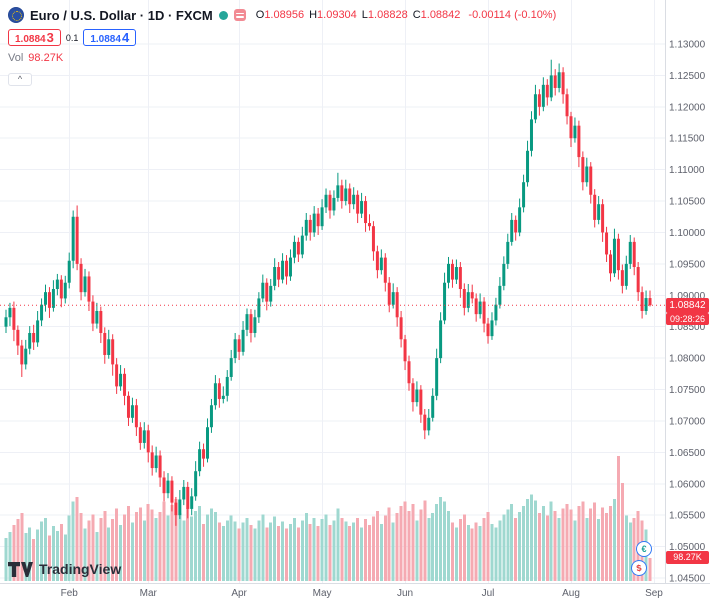  What do you see at coordinates (416, 15) in the screenshot?
I see `close-label: C` at bounding box center [416, 15].